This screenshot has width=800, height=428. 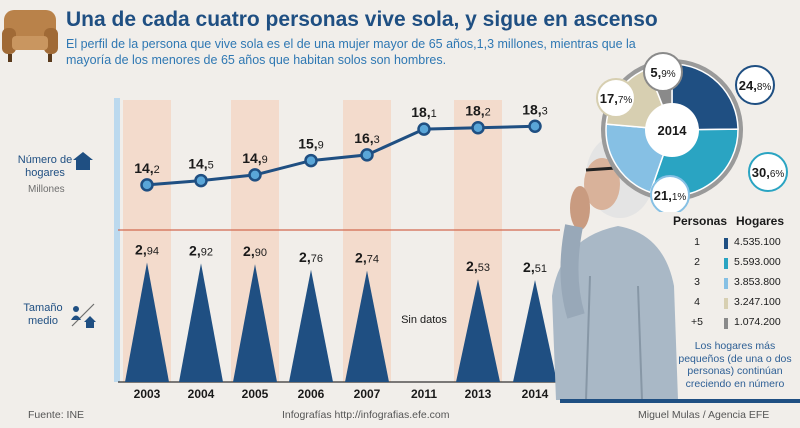 I want to click on table-row: 3 3.853.800, so click(x=740, y=284).